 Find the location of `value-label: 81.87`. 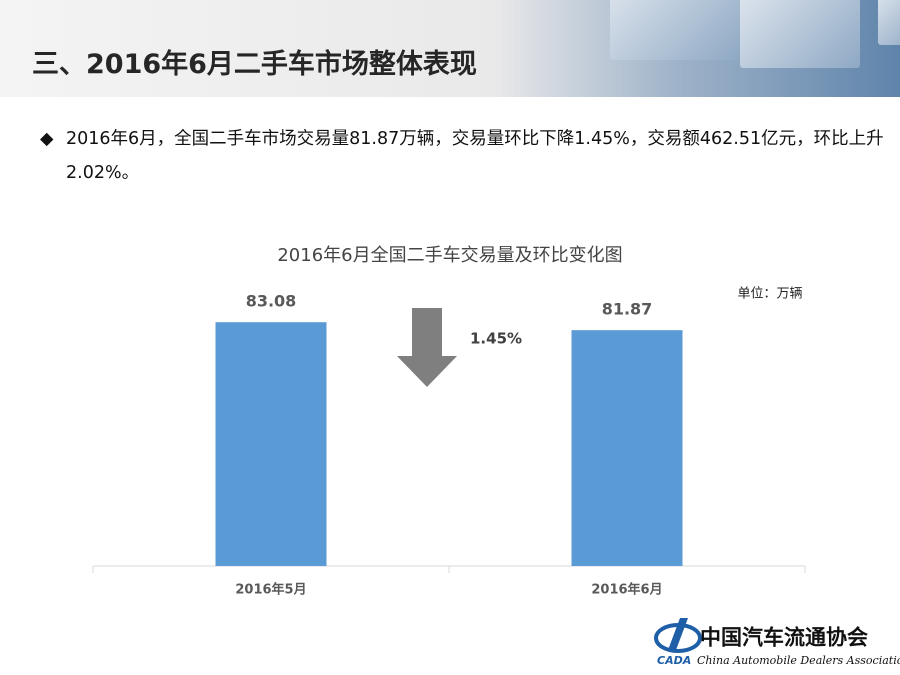

value-label: 81.87 is located at coordinates (627, 309).